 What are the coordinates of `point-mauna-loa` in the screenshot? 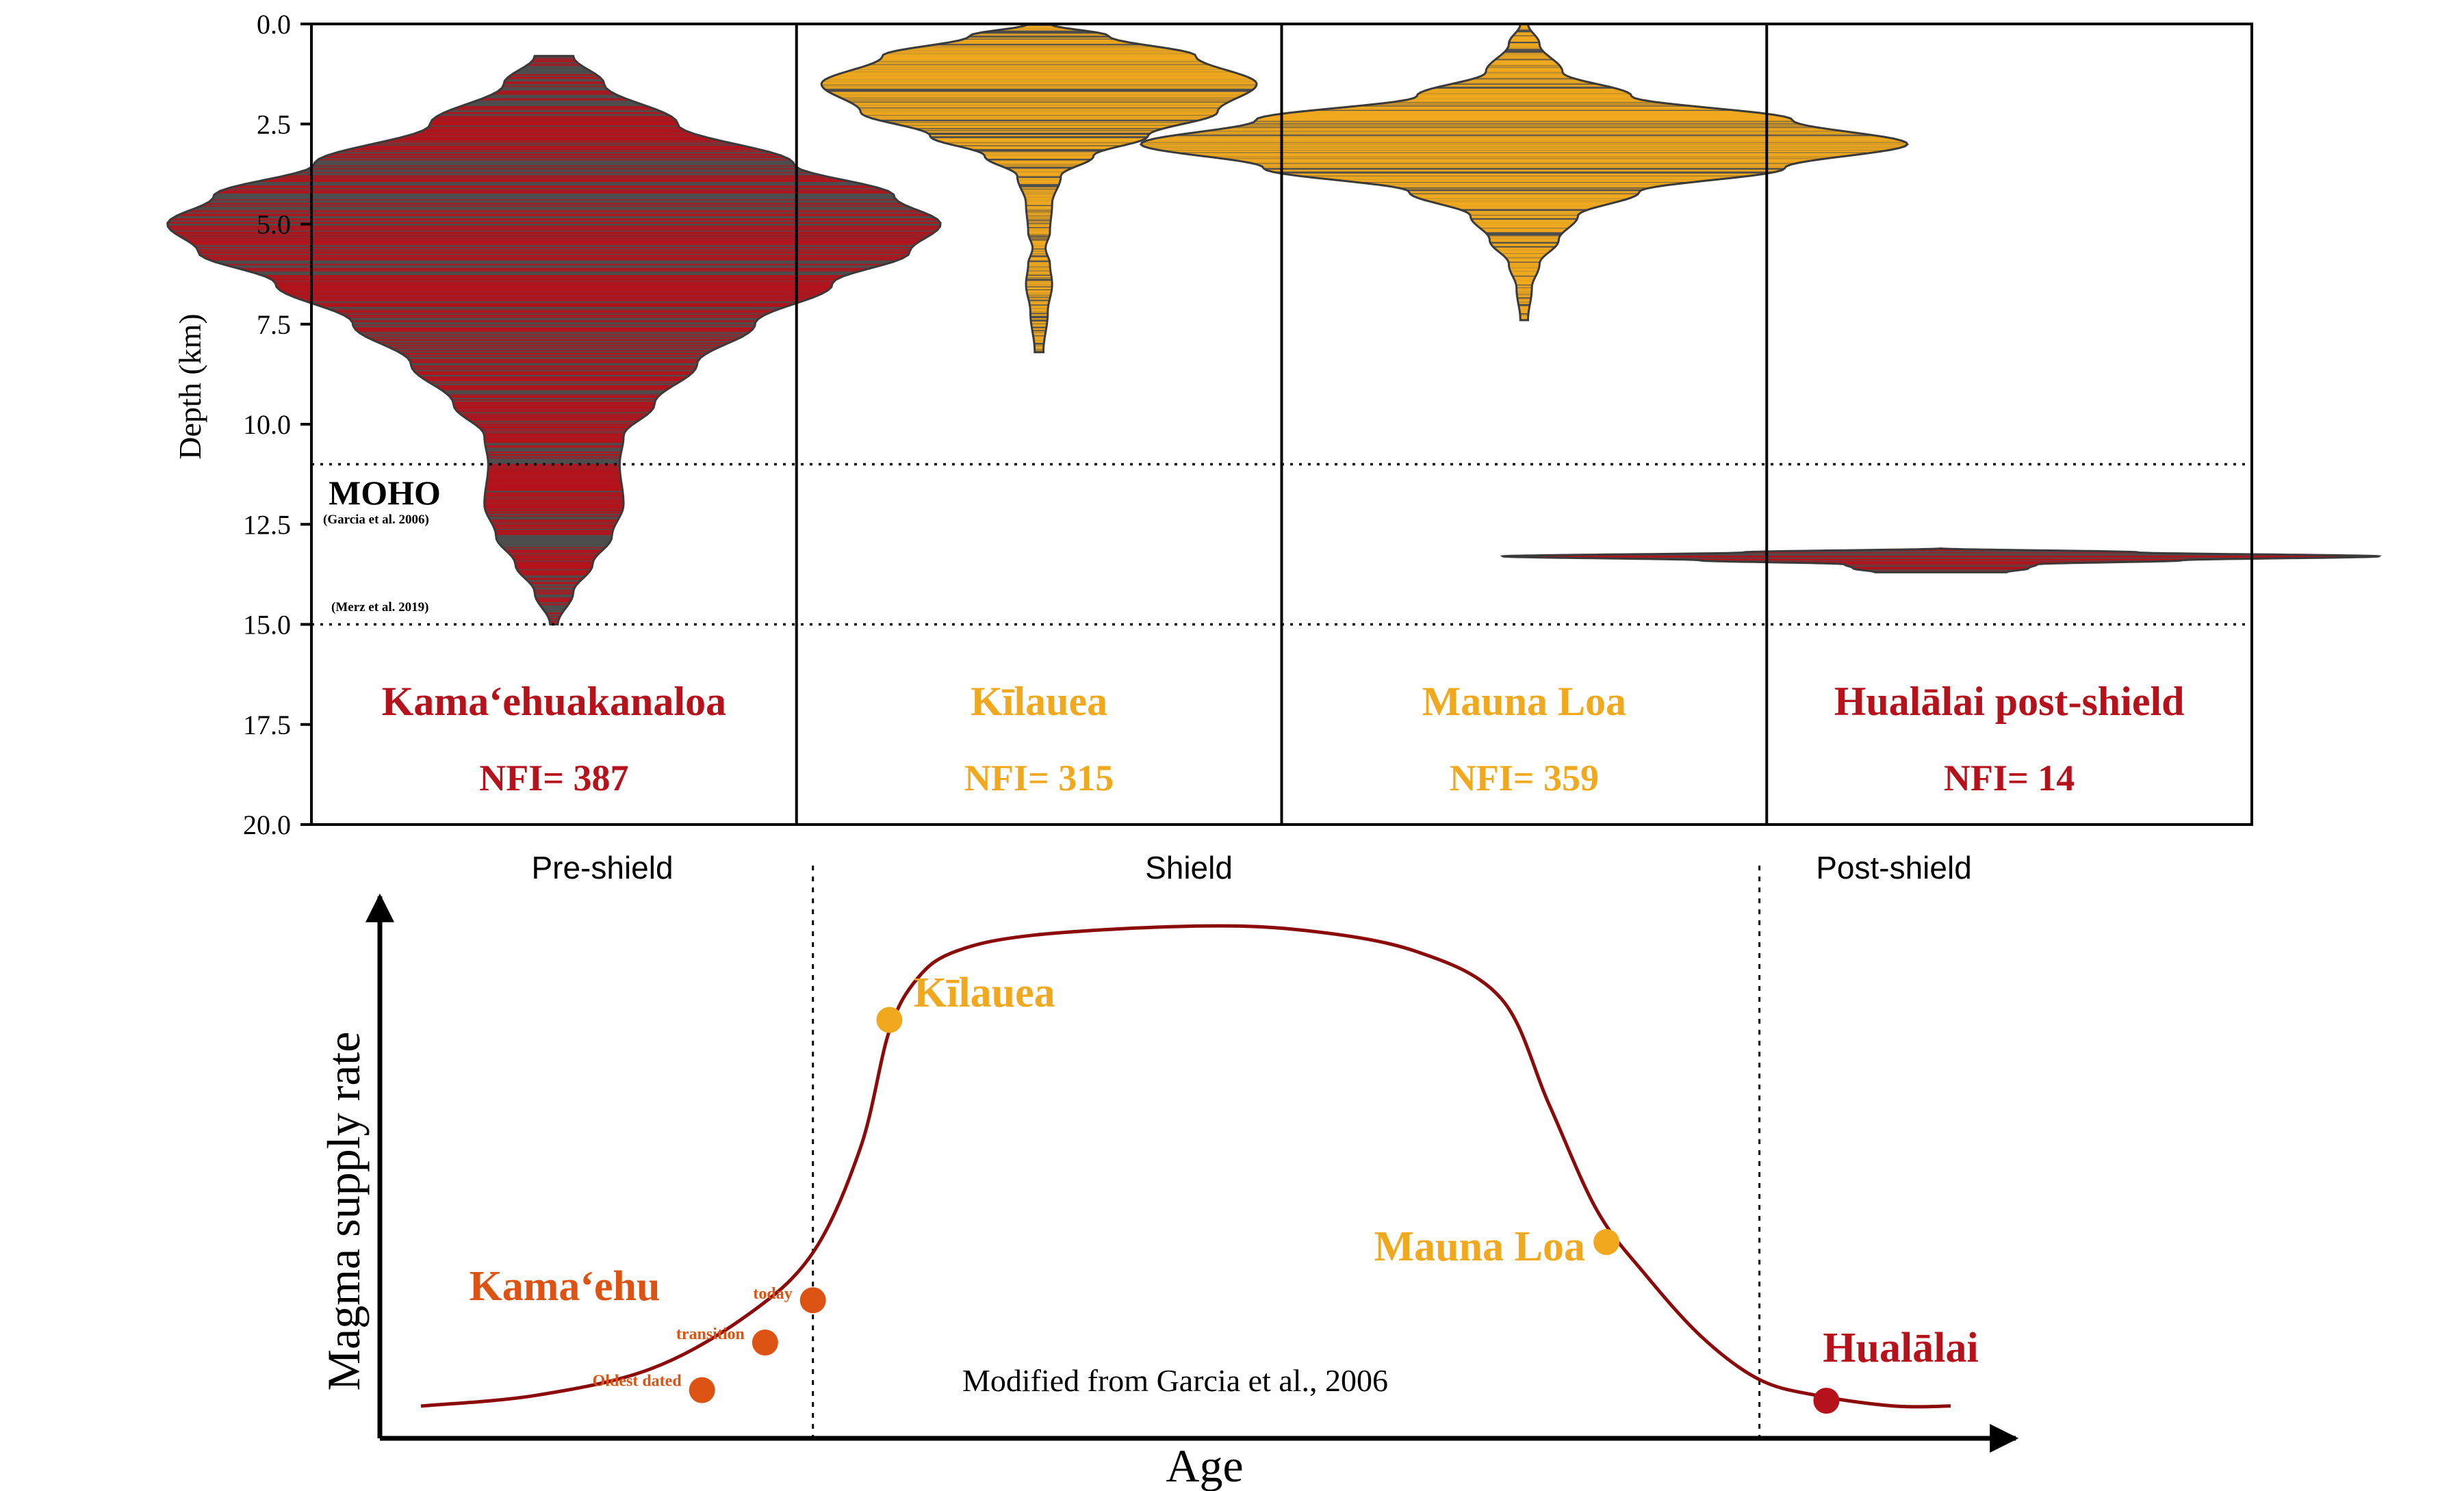 It's located at (1606, 1242).